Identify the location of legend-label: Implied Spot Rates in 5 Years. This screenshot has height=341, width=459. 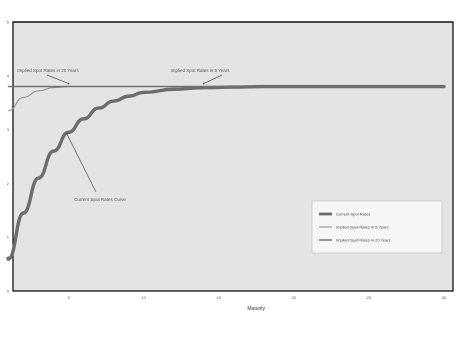
(362, 227).